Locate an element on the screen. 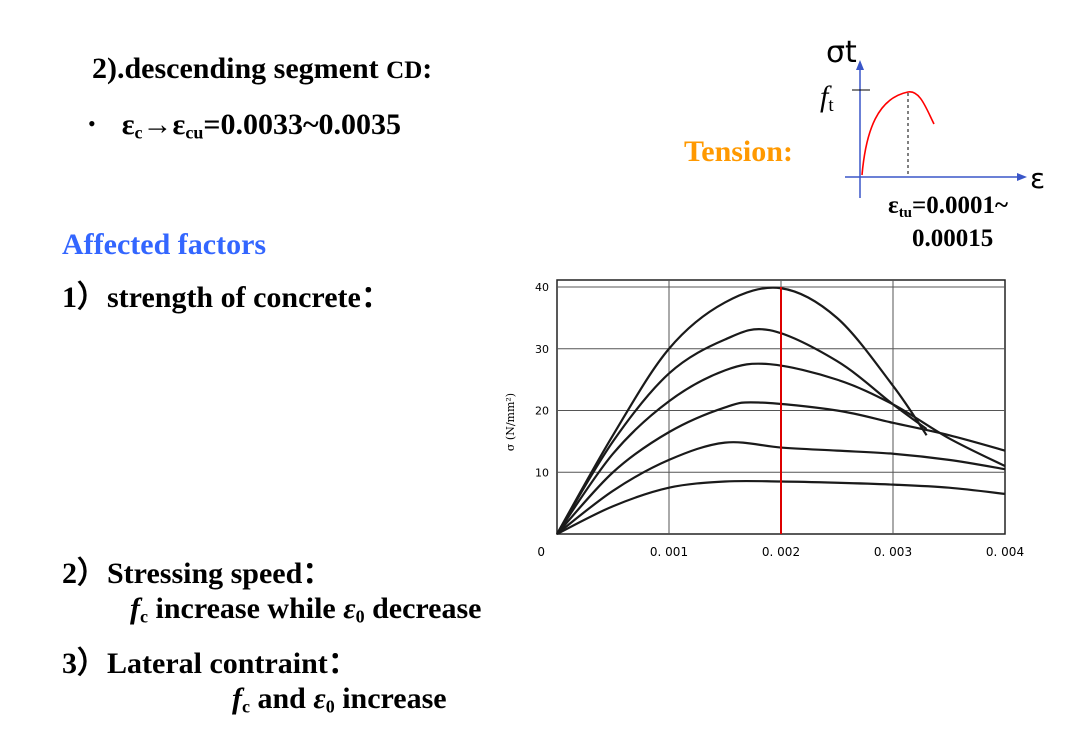 The width and height of the screenshot is (1084, 747). factor-3-description: fc and ε0 increase is located at coordinates (339, 700).